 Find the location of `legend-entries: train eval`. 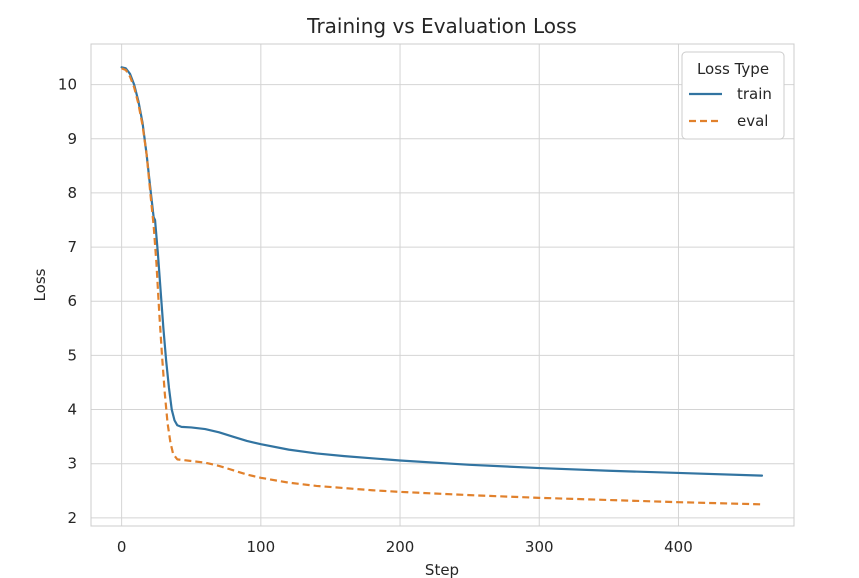

legend-entries: train eval is located at coordinates (730, 107).